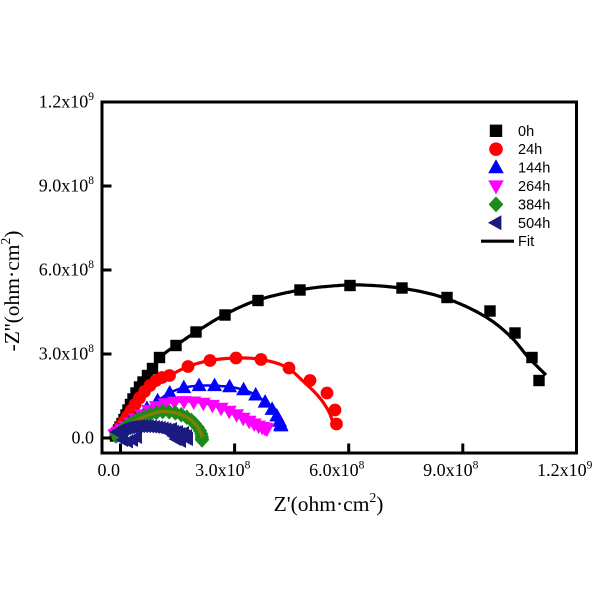 The height and width of the screenshot is (605, 600). Describe the element at coordinates (12, 291) in the screenshot. I see `svg-text: -Z''(ohm·cm2)` at that location.